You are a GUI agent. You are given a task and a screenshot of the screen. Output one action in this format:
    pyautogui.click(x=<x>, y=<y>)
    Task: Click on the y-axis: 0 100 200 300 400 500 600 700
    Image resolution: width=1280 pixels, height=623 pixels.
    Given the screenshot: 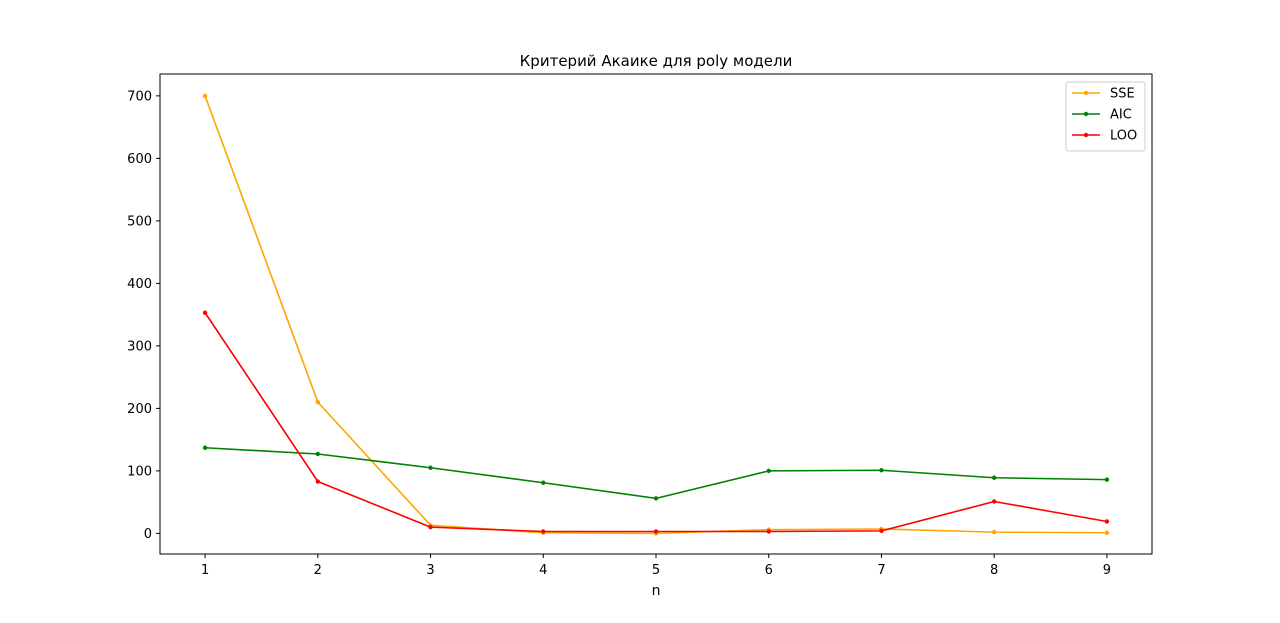 What is the action you would take?
    pyautogui.click(x=143, y=315)
    